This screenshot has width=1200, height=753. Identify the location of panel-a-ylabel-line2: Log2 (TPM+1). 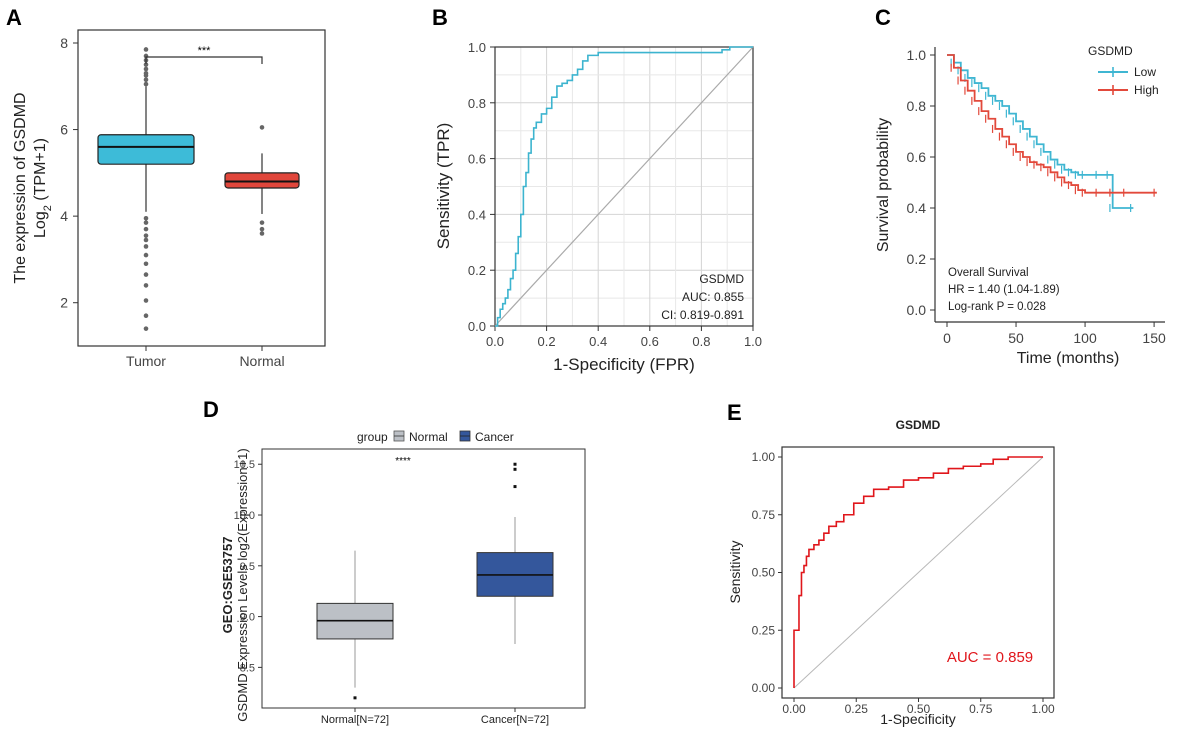
(43, 188).